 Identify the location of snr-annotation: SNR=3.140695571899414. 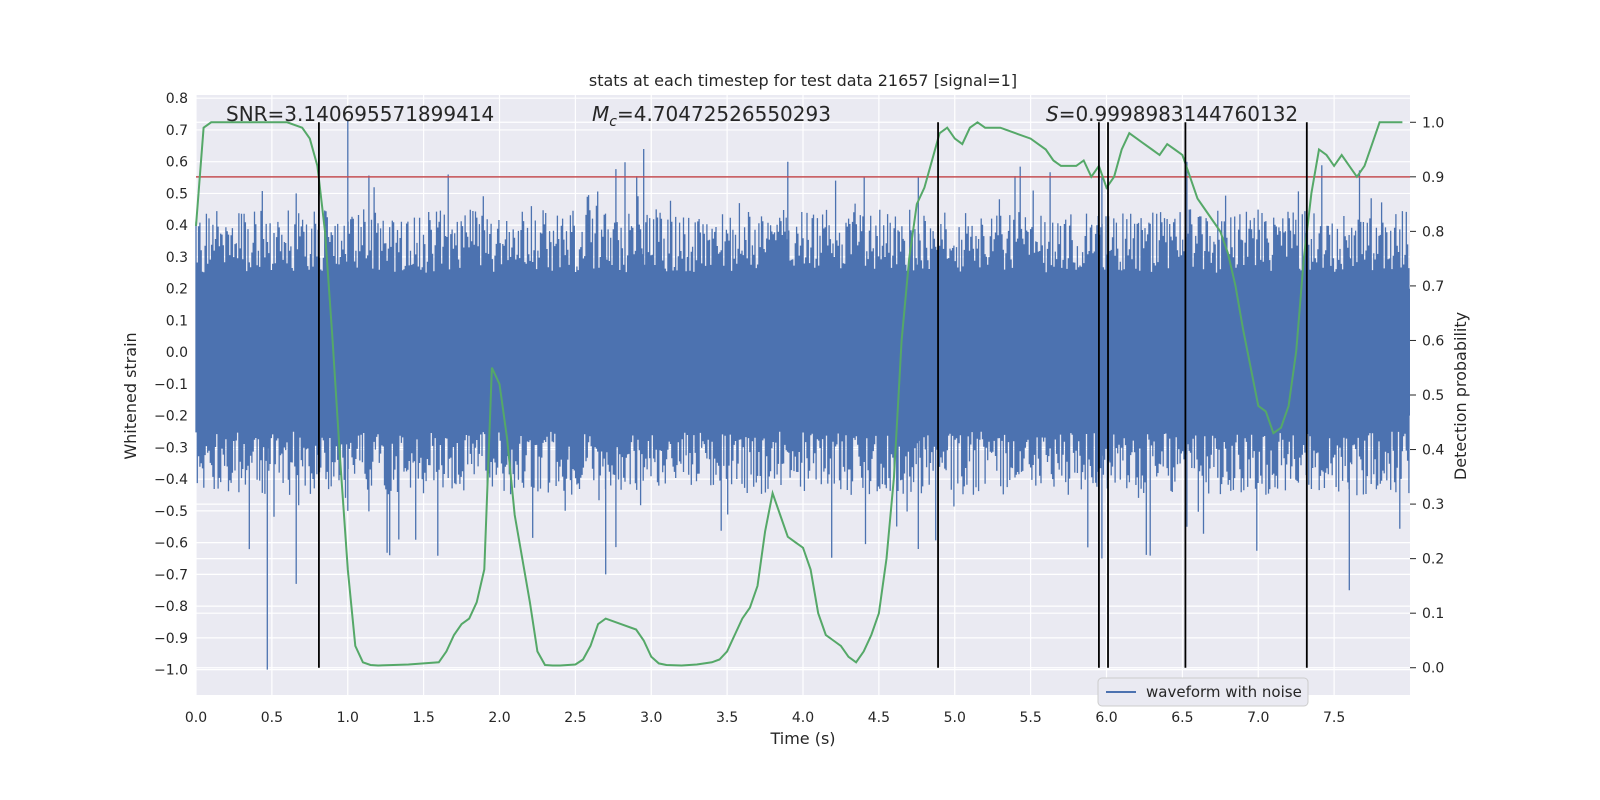
(360, 114).